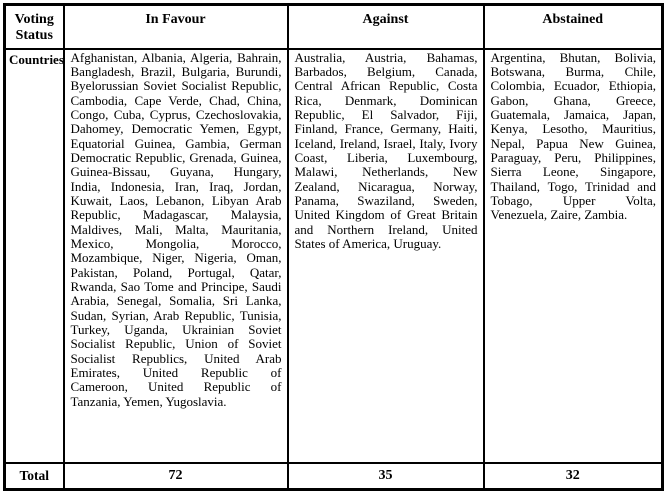 This screenshot has width=664, height=494. I want to click on header-in-favour: In Favour, so click(175, 26).